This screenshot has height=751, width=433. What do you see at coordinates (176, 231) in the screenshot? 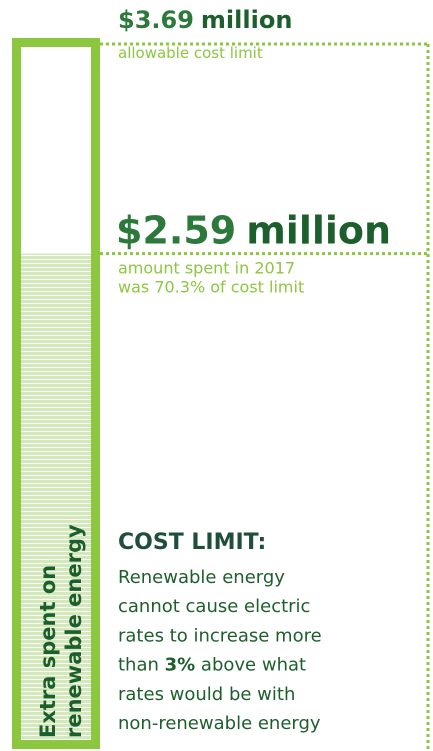
I see `spent-number: $2.59` at bounding box center [176, 231].